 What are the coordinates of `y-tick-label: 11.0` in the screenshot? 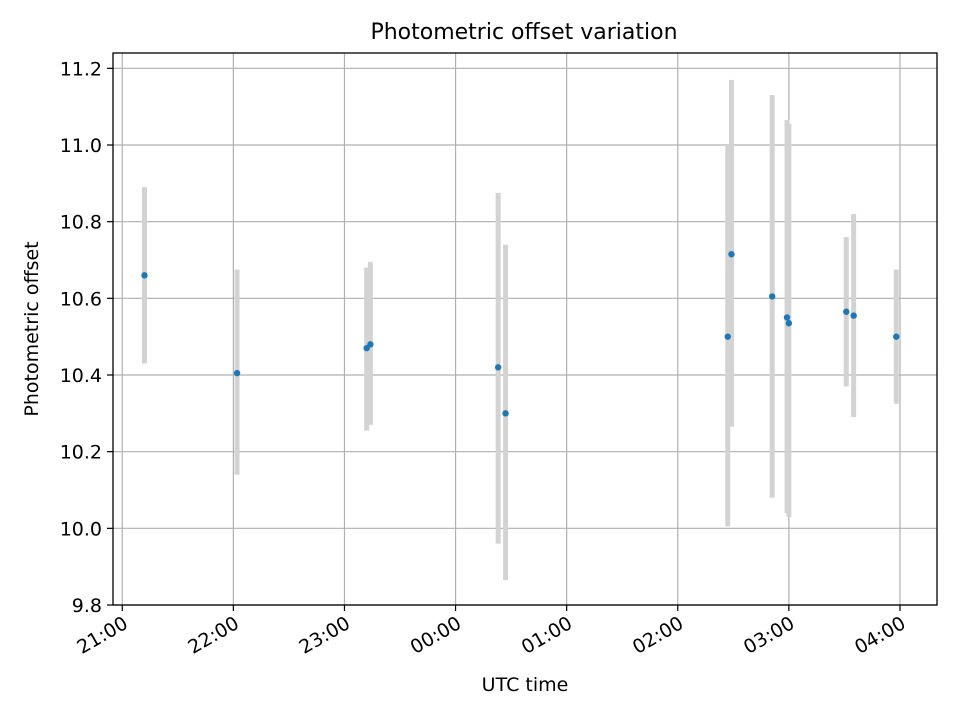 It's located at (81, 146).